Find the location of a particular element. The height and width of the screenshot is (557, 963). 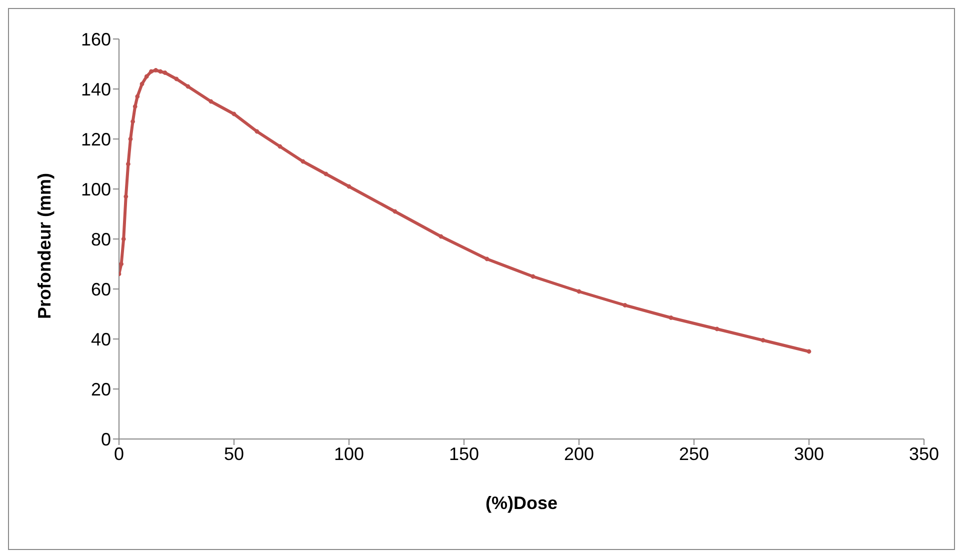

x-axis-title: (%)Dose is located at coordinates (521, 503).